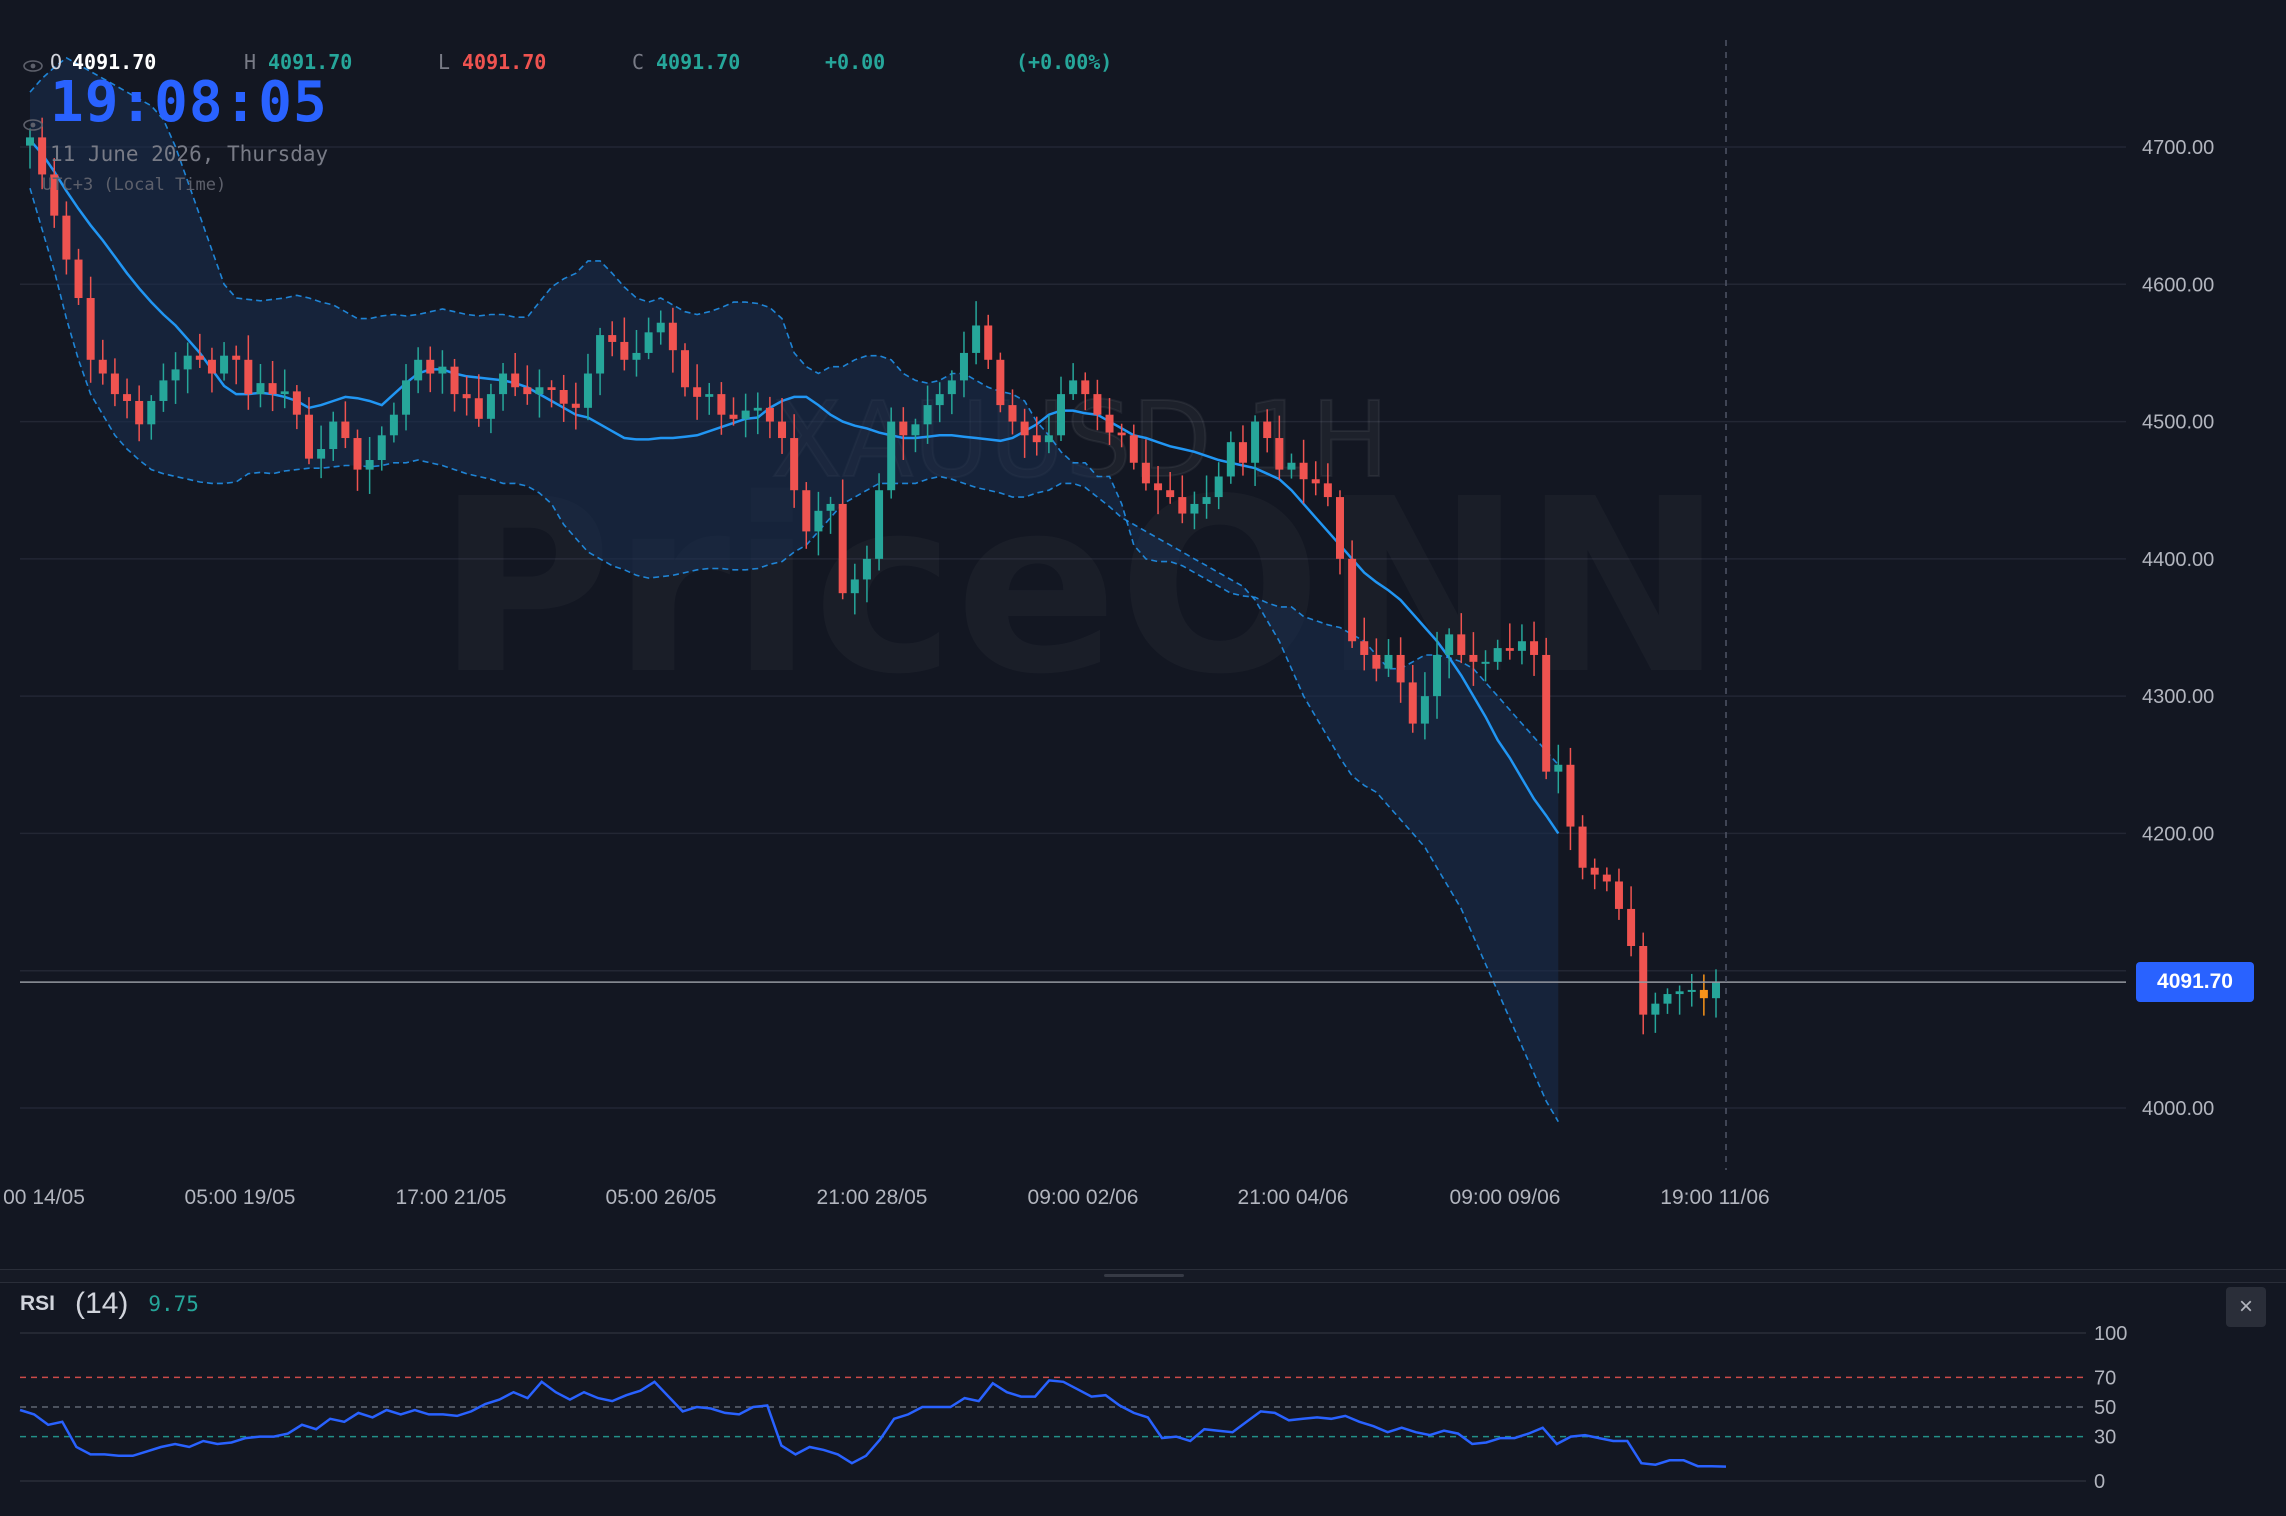  What do you see at coordinates (109, 1304) in the screenshot?
I see `rsi-legend: RSI (14) 9.75` at bounding box center [109, 1304].